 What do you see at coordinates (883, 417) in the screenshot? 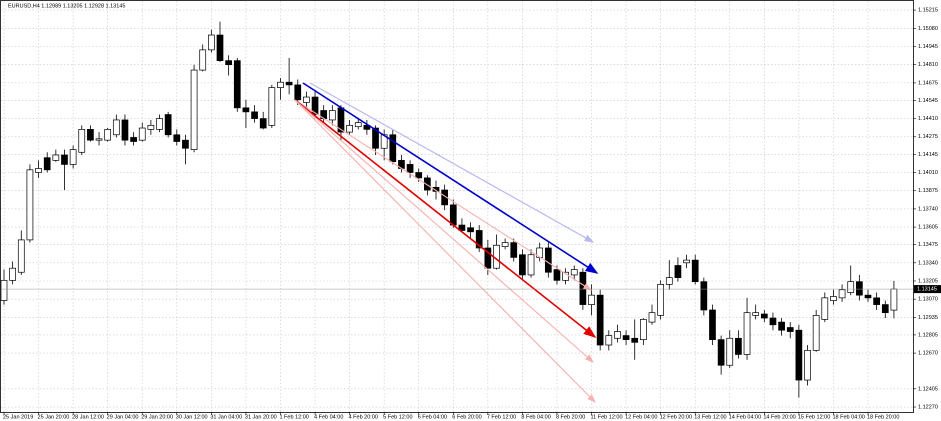
I see `x-tick-label: 18 Feb 20:00` at bounding box center [883, 417].